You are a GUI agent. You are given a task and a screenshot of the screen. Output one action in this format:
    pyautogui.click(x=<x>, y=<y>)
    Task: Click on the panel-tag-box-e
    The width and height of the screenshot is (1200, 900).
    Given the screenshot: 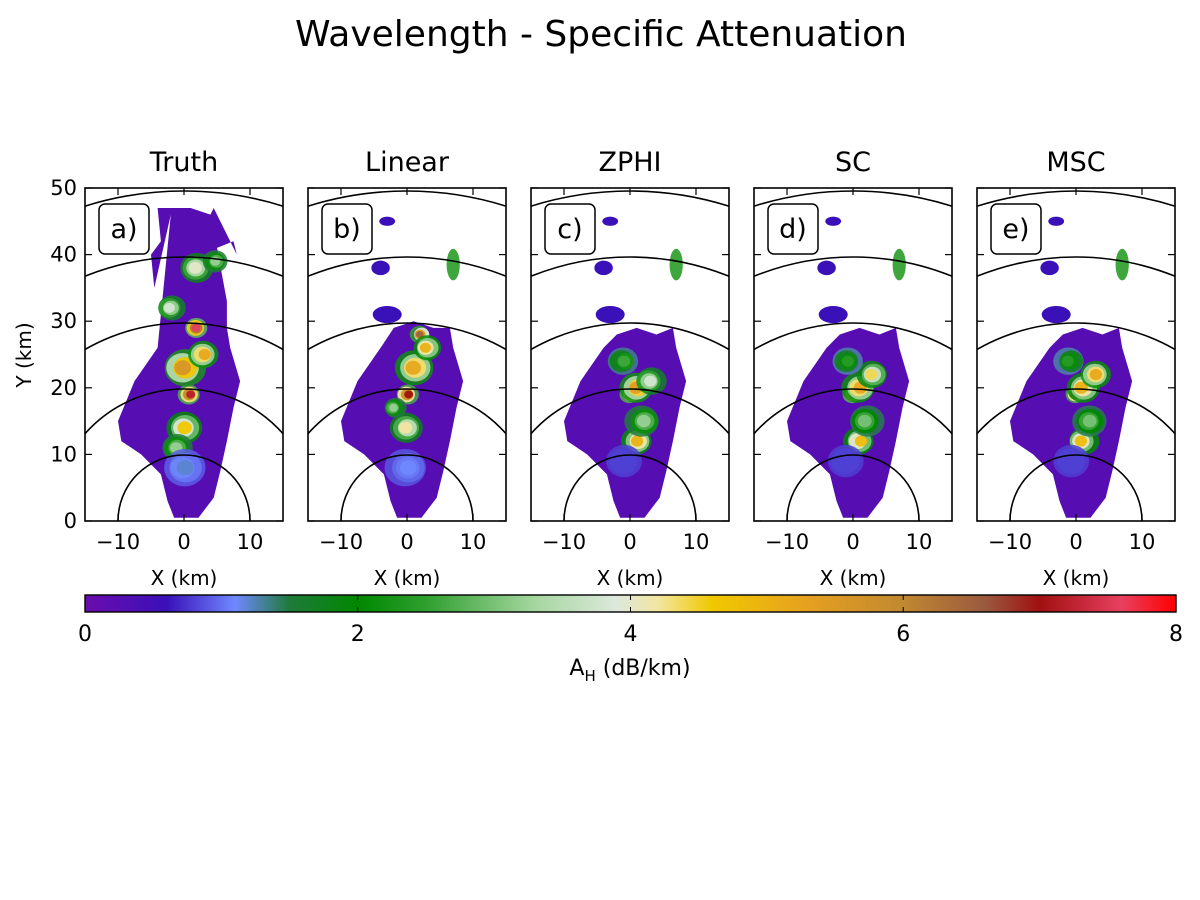 What is the action you would take?
    pyautogui.click(x=1016, y=229)
    